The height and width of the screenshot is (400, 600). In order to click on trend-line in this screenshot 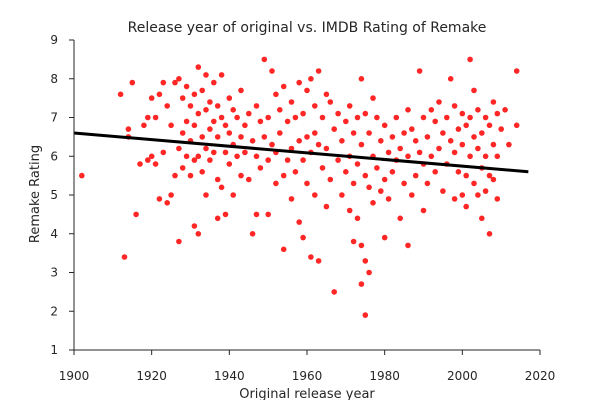, I will do `click(301, 152)`.